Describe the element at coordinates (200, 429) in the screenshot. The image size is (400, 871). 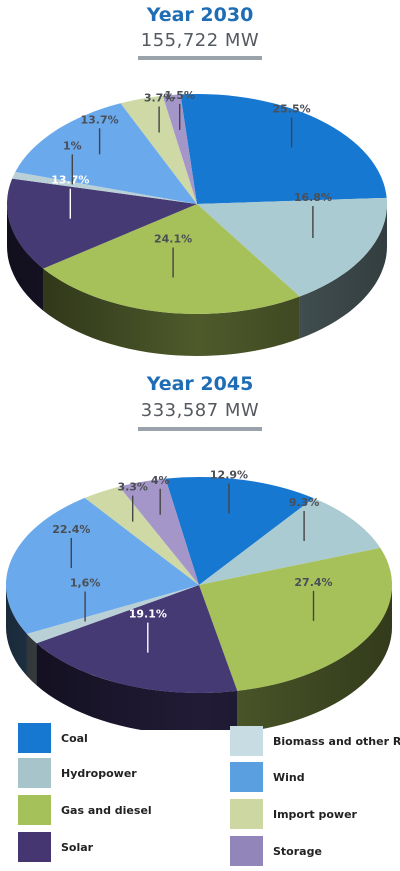
I see `title-underline-2045` at that location.